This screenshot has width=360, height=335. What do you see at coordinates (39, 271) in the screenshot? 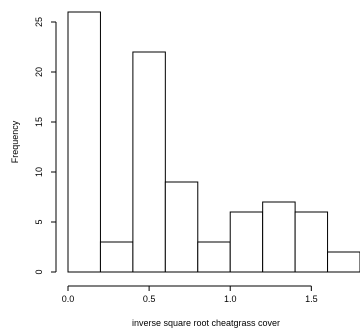
I see `y-tick-label: 0` at bounding box center [39, 271].